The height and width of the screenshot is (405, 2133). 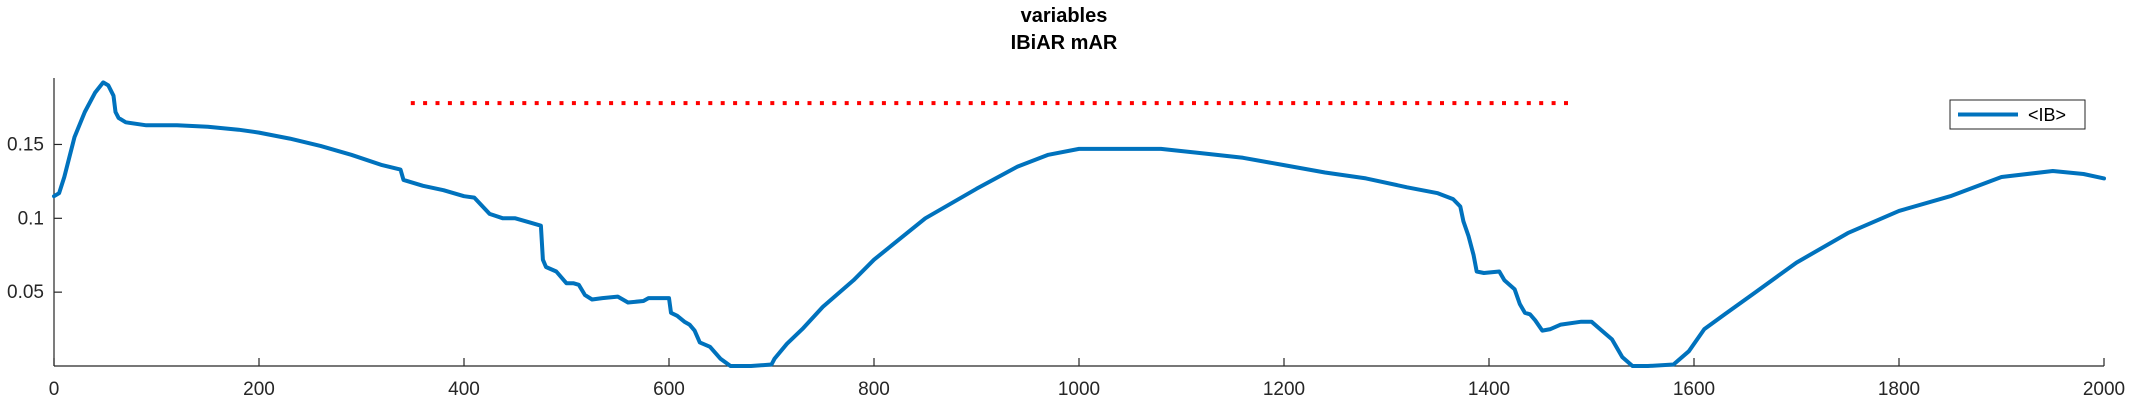 I want to click on x-tick-label: 600, so click(x=669, y=389).